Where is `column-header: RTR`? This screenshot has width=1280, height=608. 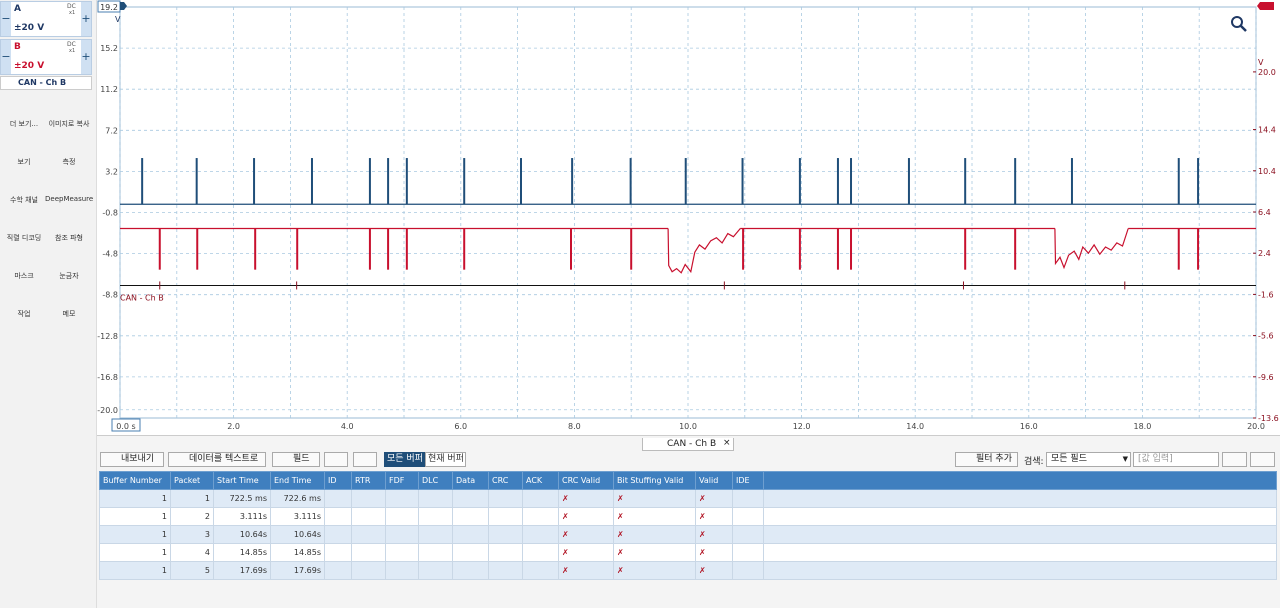 column-header: RTR is located at coordinates (368, 480).